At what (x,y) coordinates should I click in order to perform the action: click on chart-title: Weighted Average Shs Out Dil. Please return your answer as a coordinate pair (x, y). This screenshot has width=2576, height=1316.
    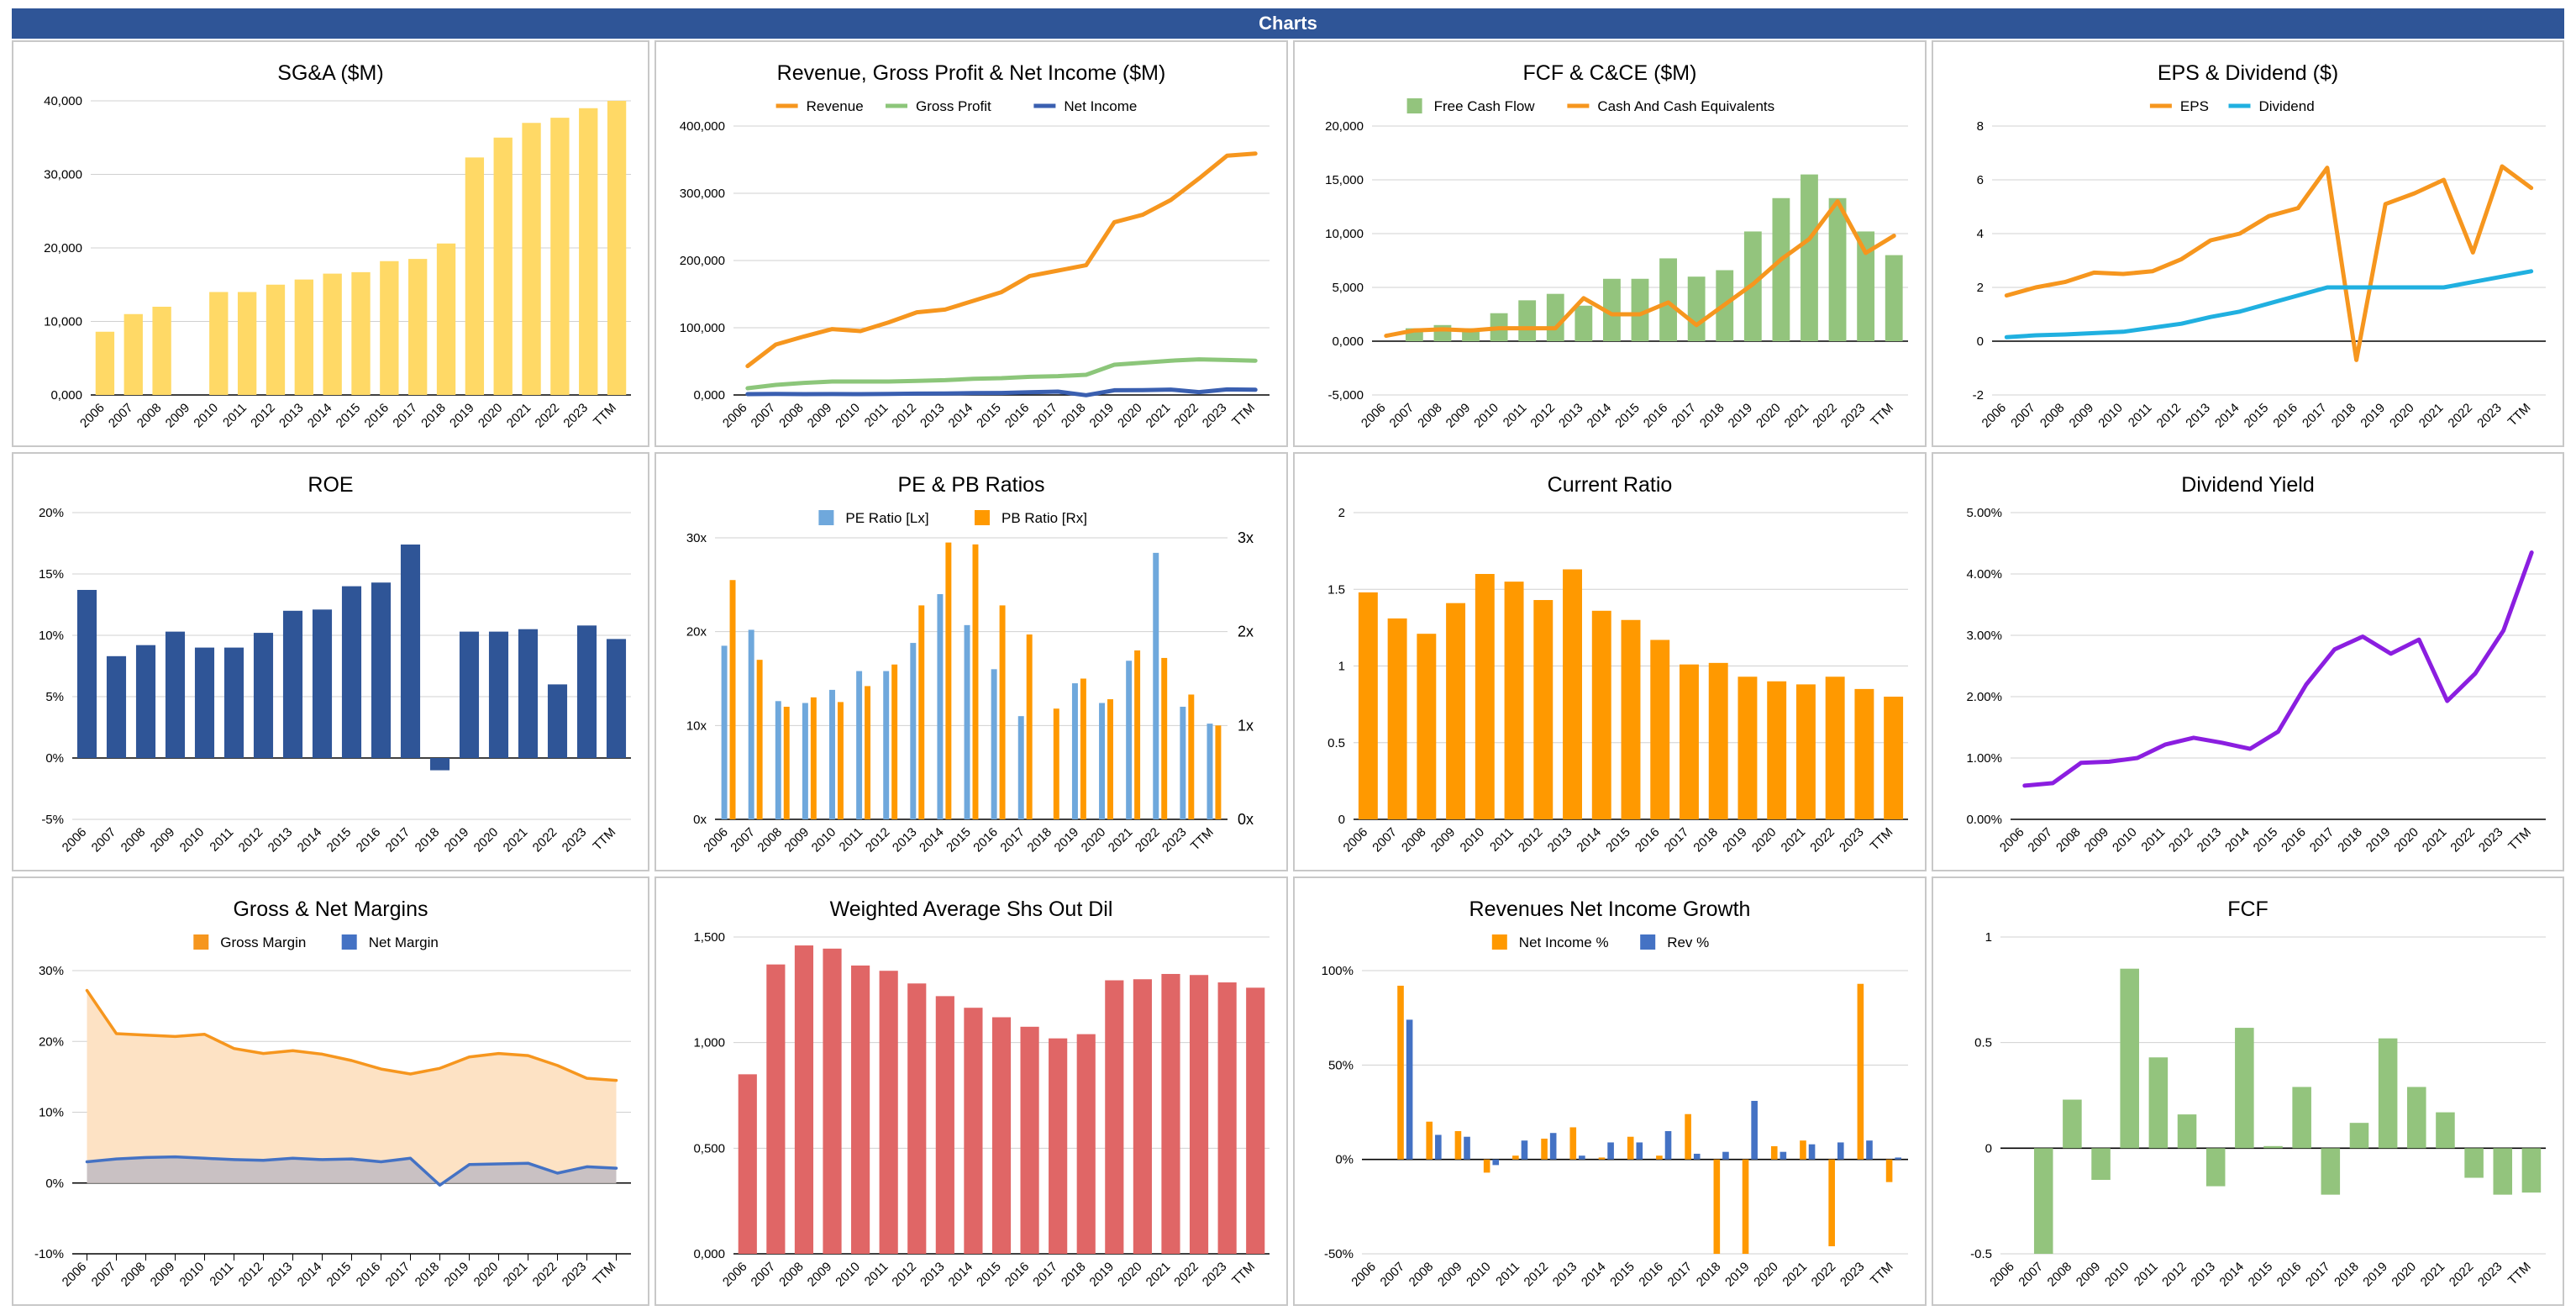
    Looking at the image, I should click on (971, 909).